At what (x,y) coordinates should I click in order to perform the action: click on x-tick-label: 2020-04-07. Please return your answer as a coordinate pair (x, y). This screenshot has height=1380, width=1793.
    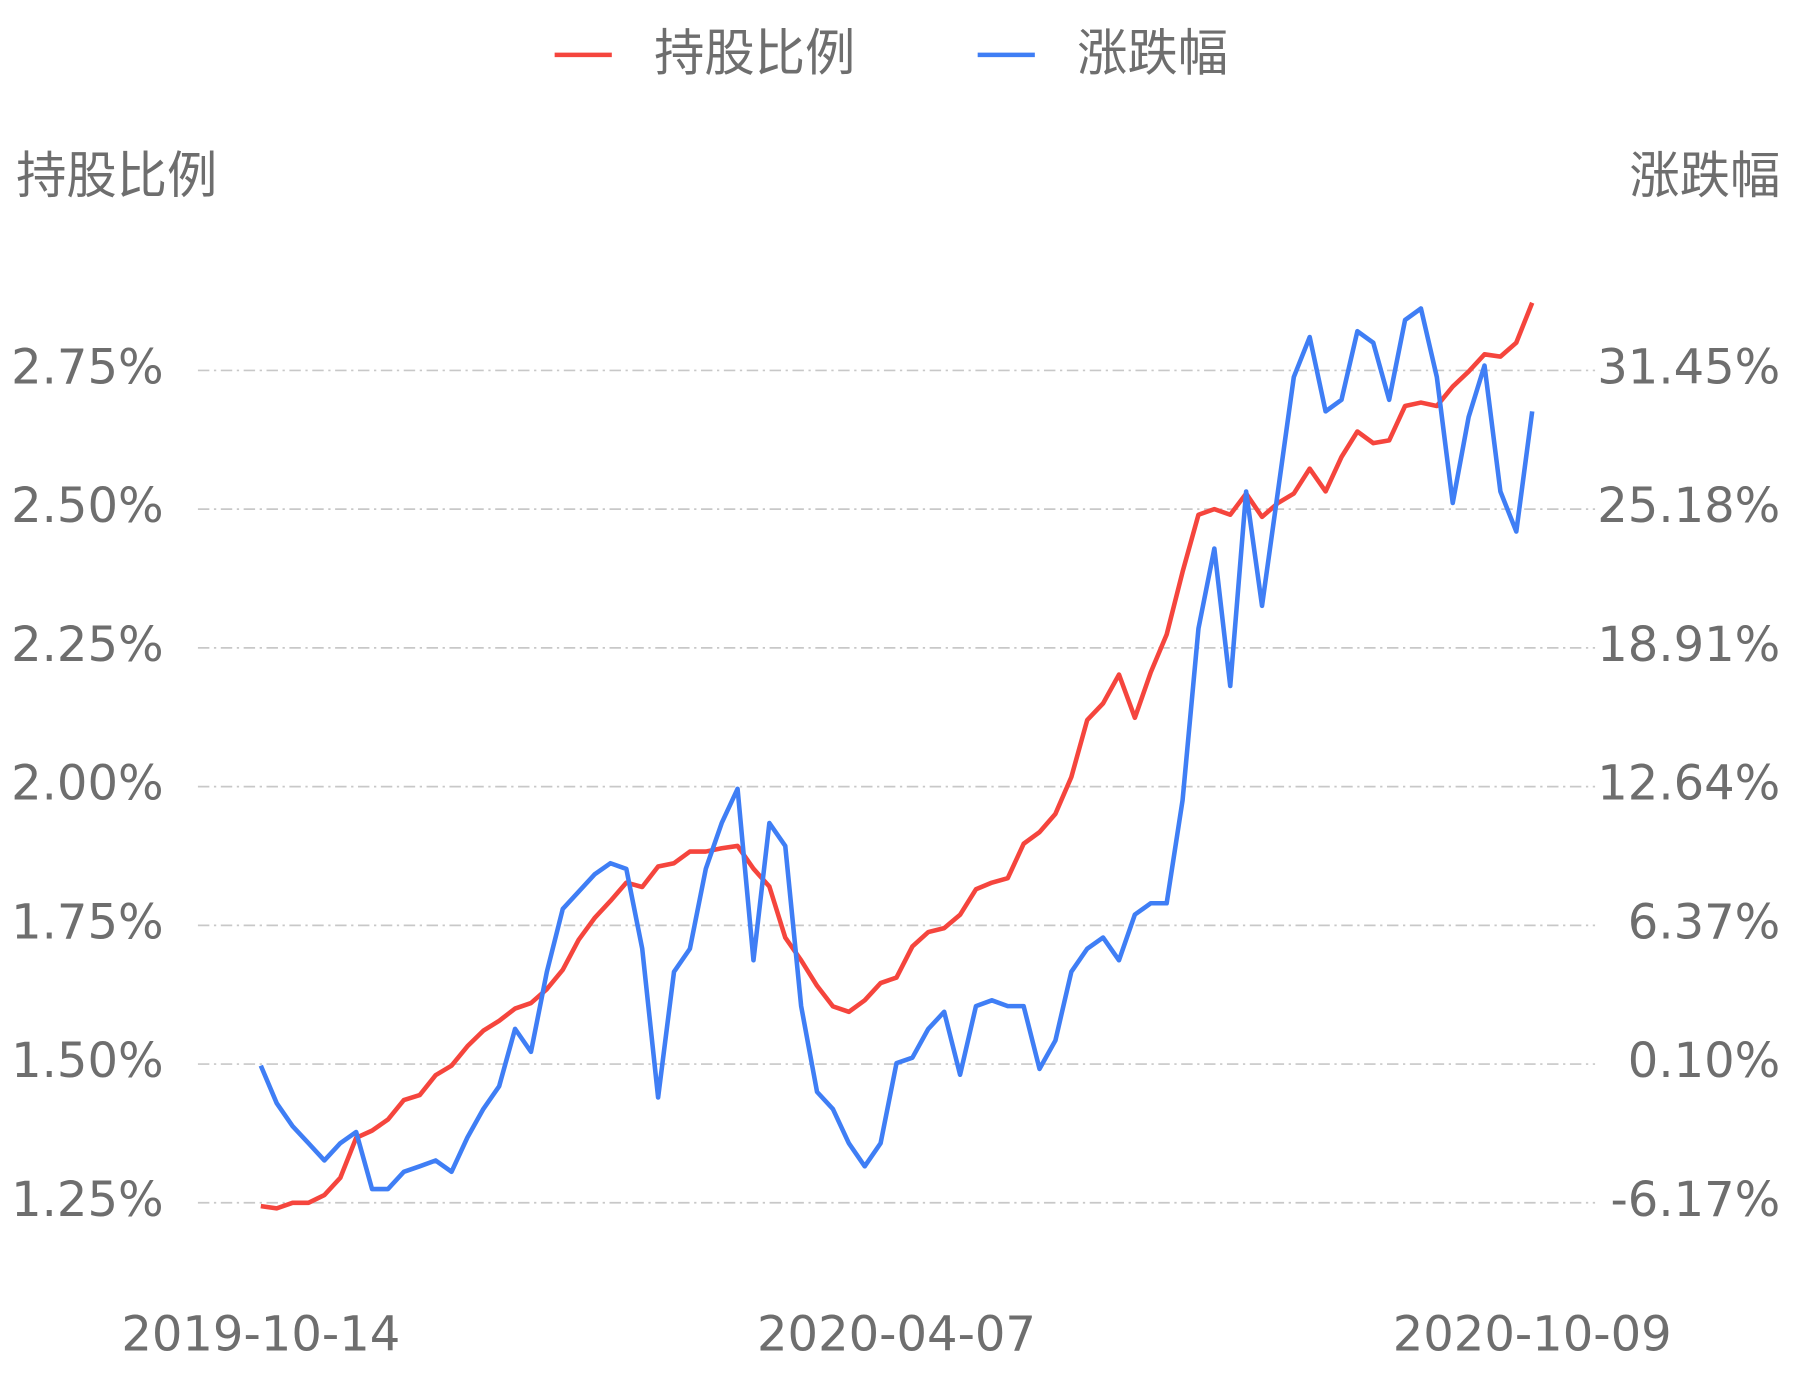
    Looking at the image, I should click on (896, 1335).